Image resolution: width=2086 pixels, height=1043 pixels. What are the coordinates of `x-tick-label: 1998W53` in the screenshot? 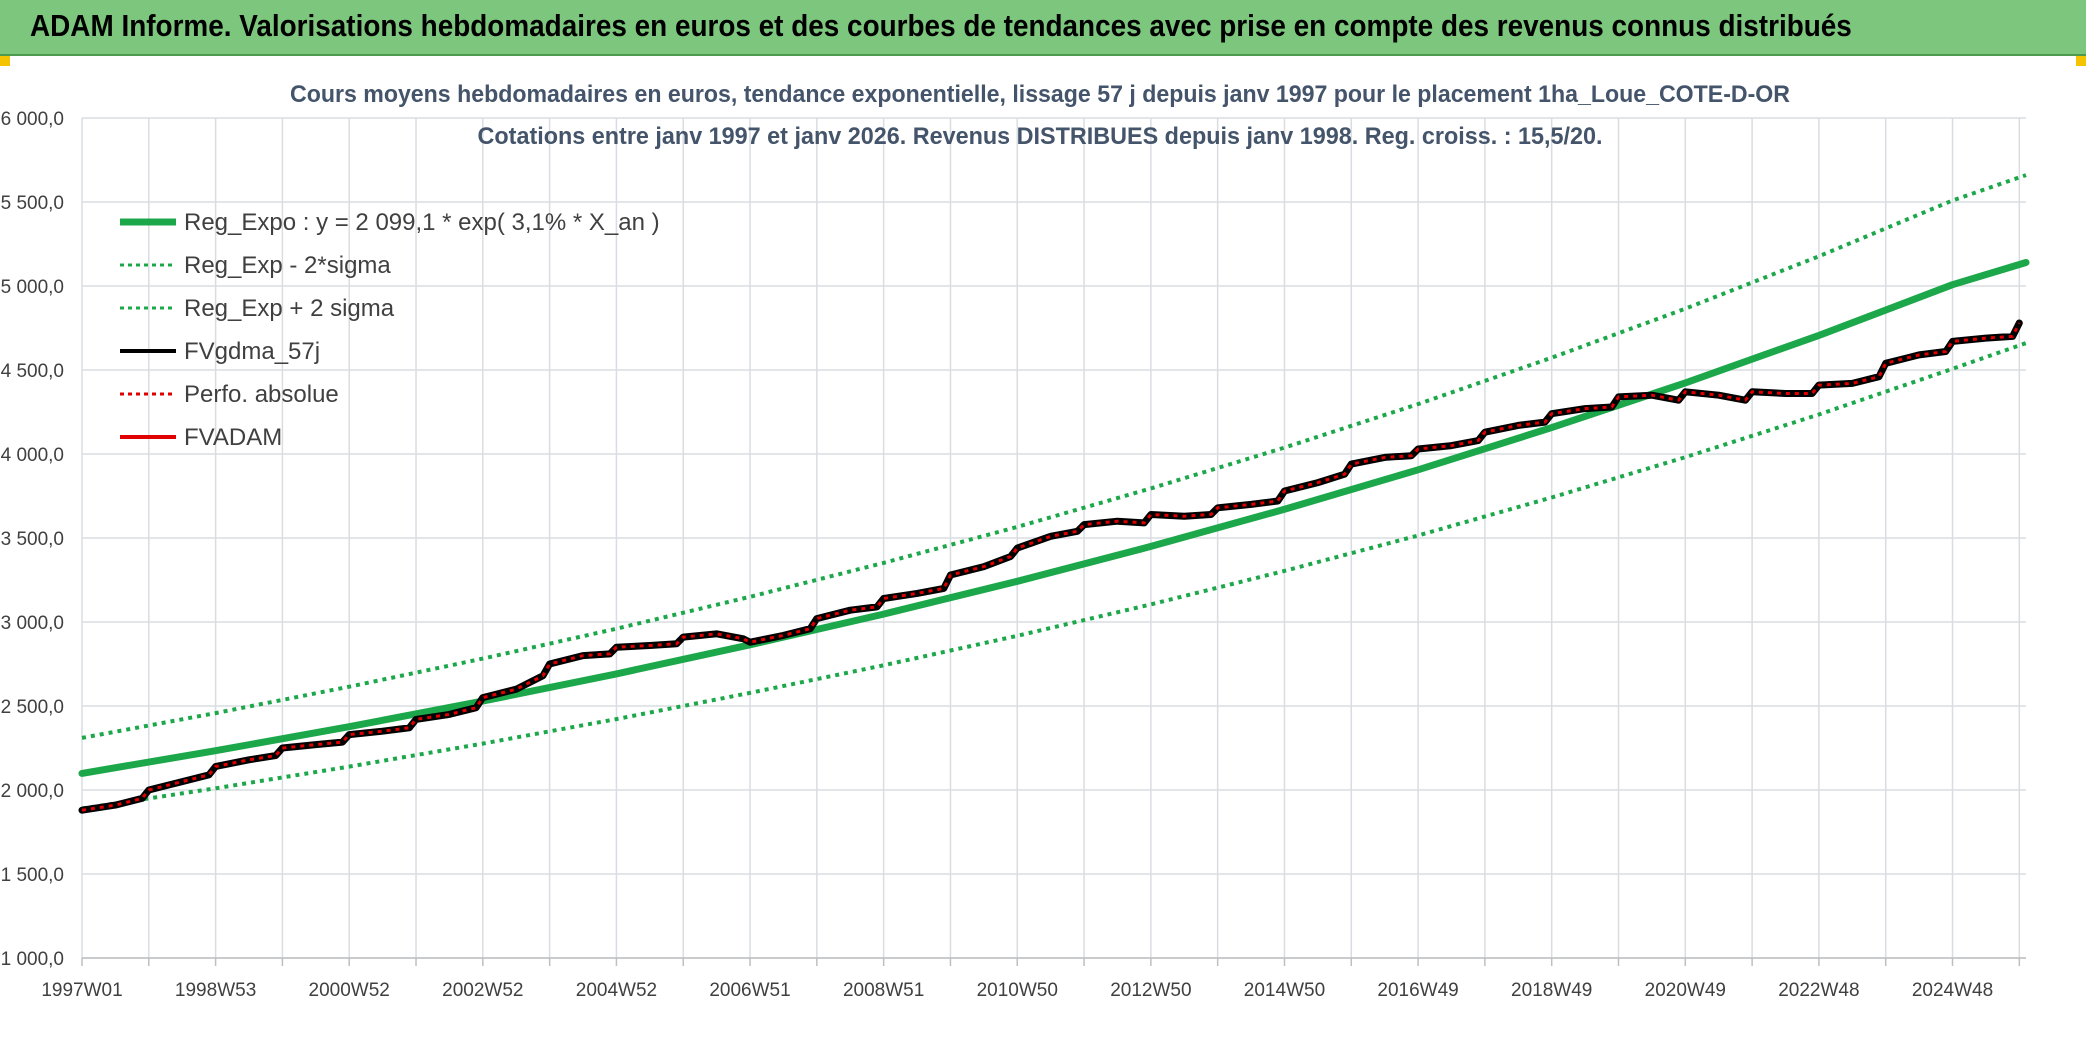 It's located at (215, 990).